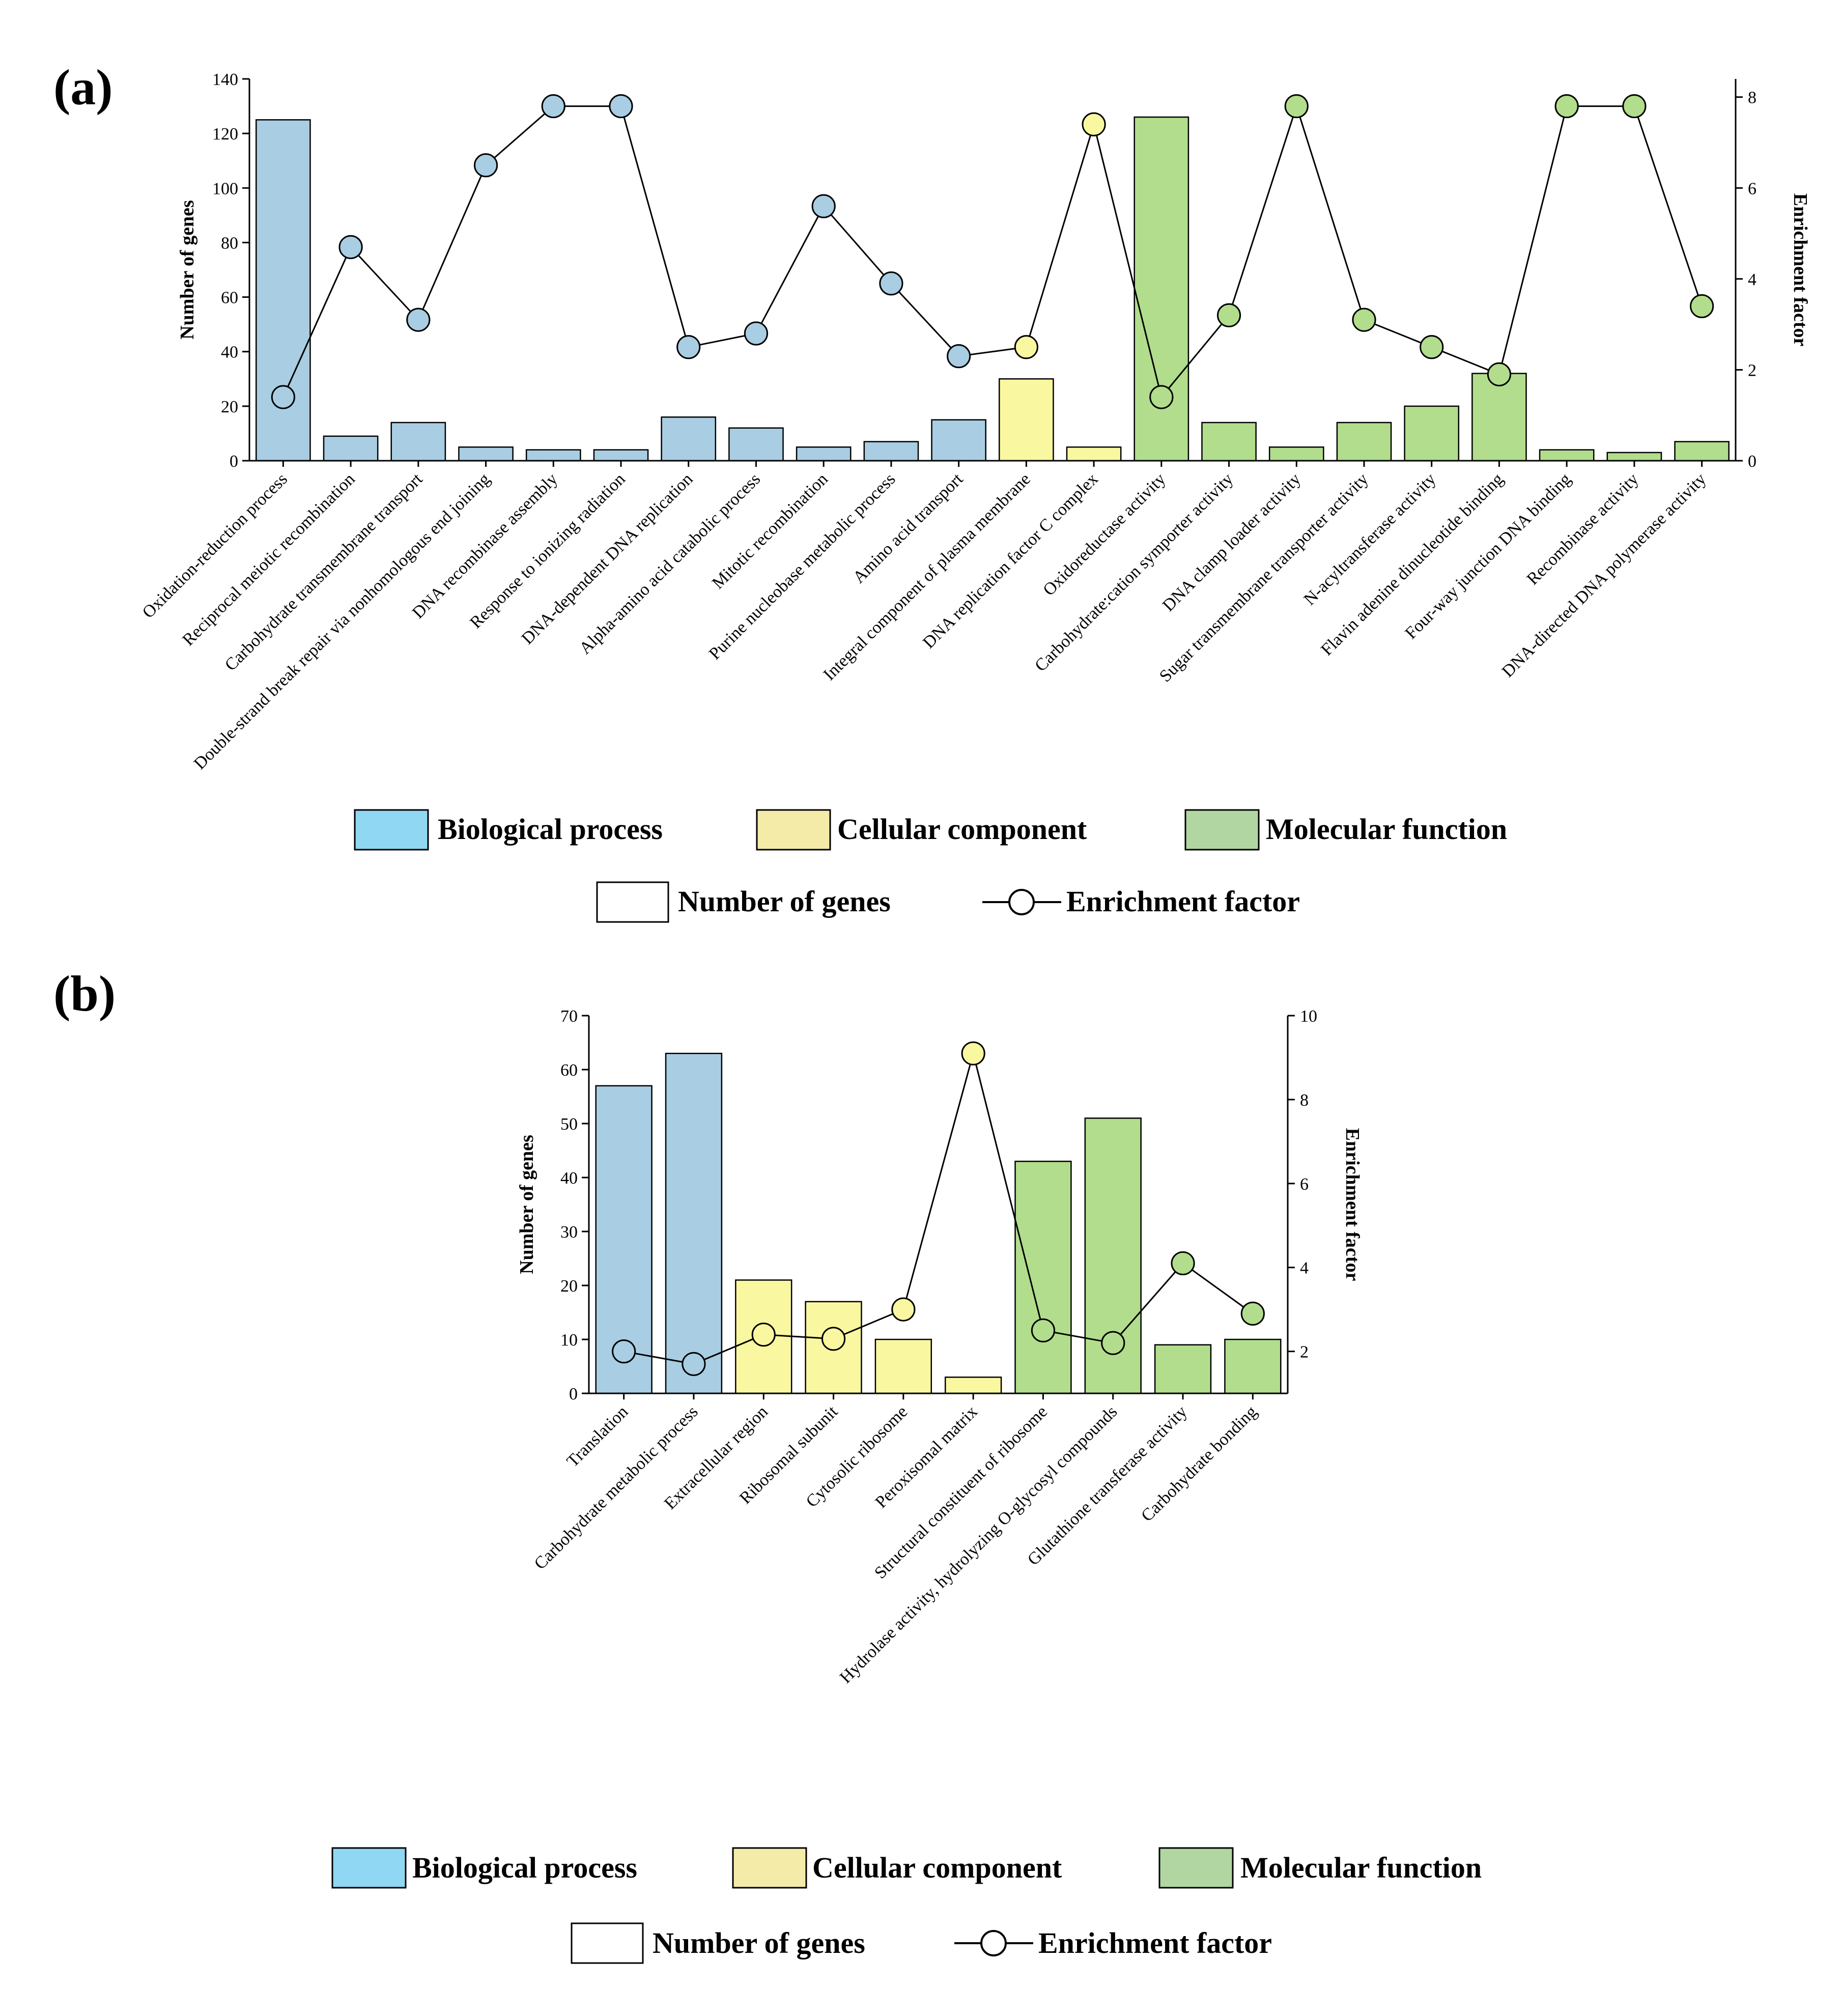 The width and height of the screenshot is (1842, 2016). What do you see at coordinates (908, 528) in the screenshot?
I see `category-label-a-10: Amino acid transport` at bounding box center [908, 528].